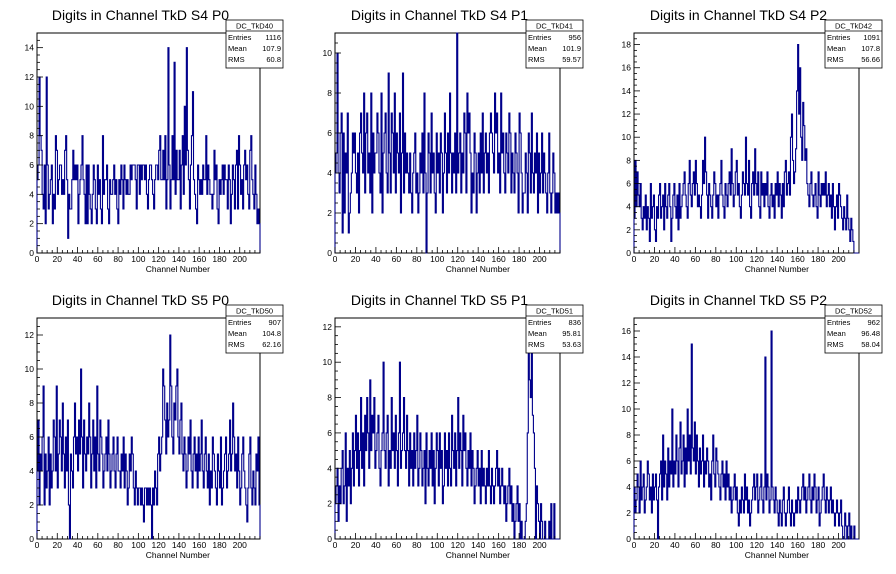  I want to click on stats-name: DC_TkD41, so click(554, 26).